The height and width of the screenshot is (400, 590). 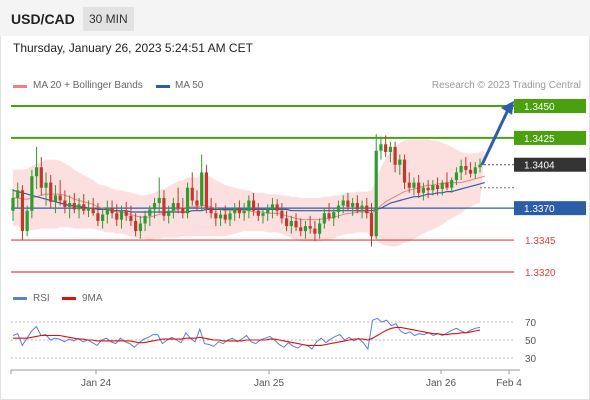 What do you see at coordinates (531, 341) in the screenshot?
I see `rsi-tick-50: 50` at bounding box center [531, 341].